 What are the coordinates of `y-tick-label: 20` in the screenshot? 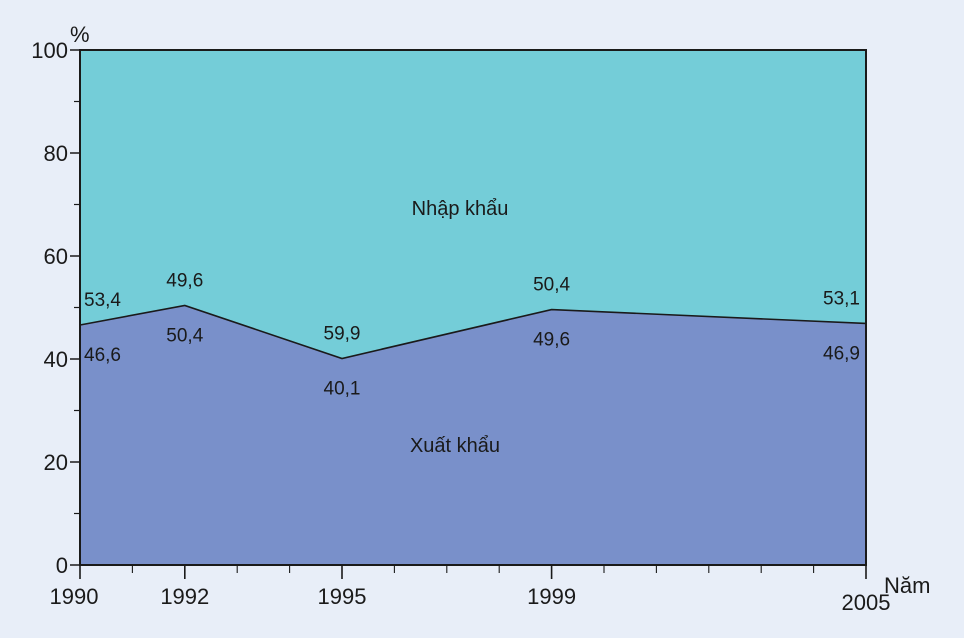 It's located at (56, 462).